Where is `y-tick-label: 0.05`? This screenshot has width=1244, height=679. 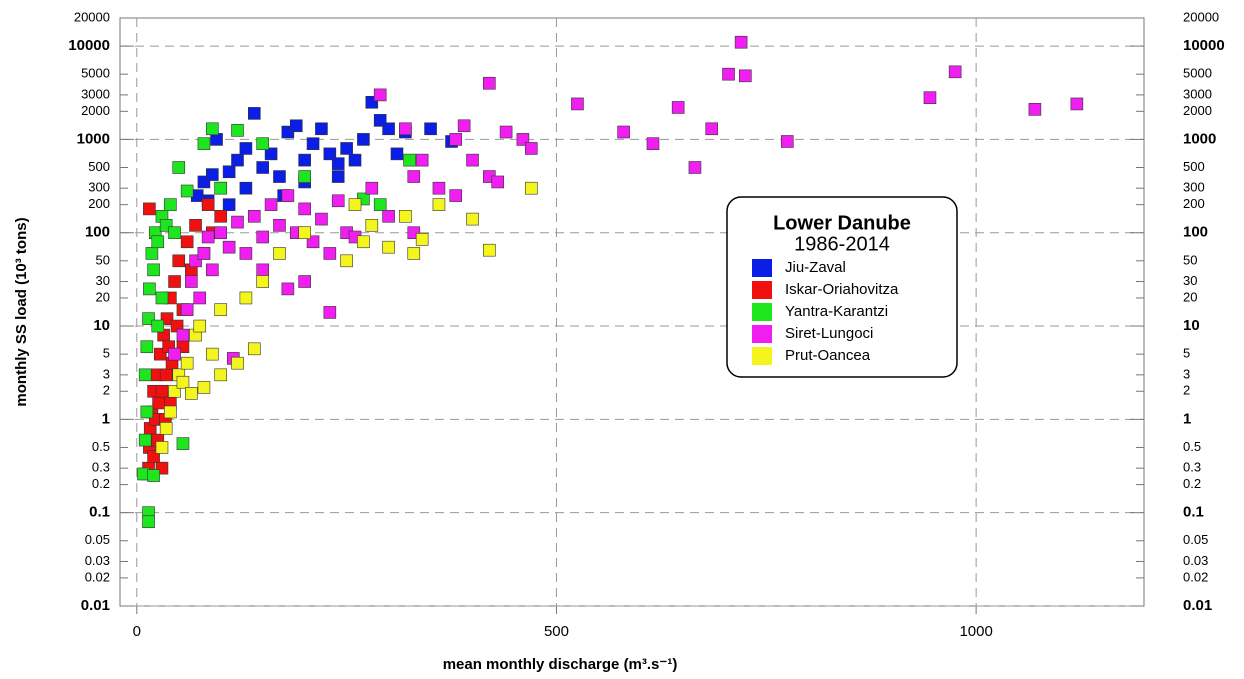
y-tick-label: 0.05 is located at coordinates (97, 539).